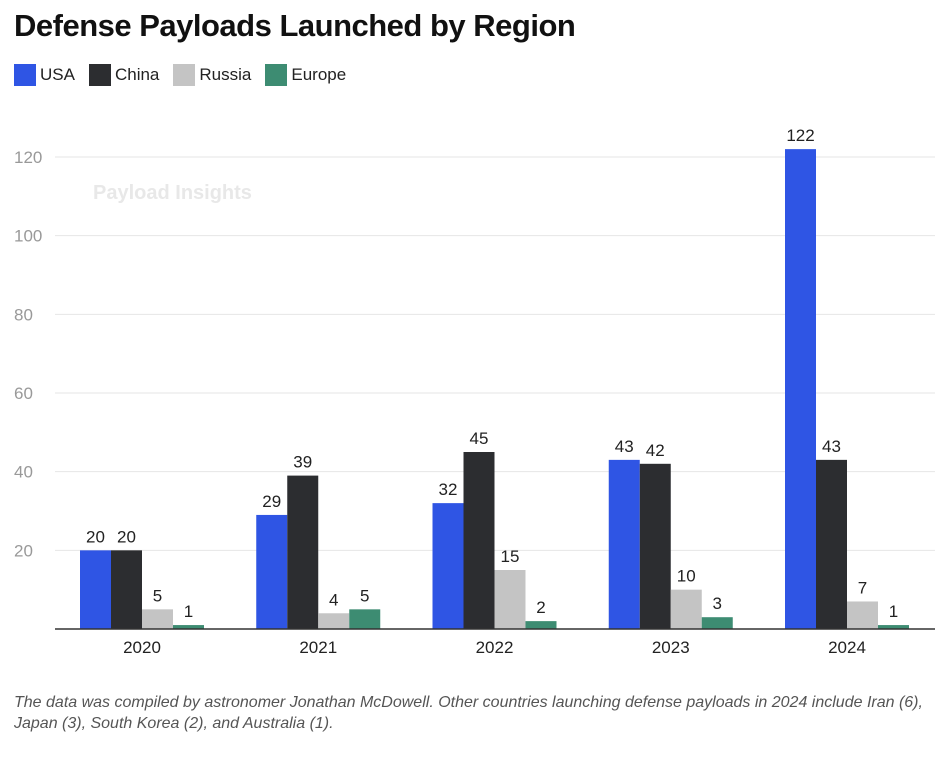 This screenshot has height=757, width=948. I want to click on data-label: 42, so click(655, 450).